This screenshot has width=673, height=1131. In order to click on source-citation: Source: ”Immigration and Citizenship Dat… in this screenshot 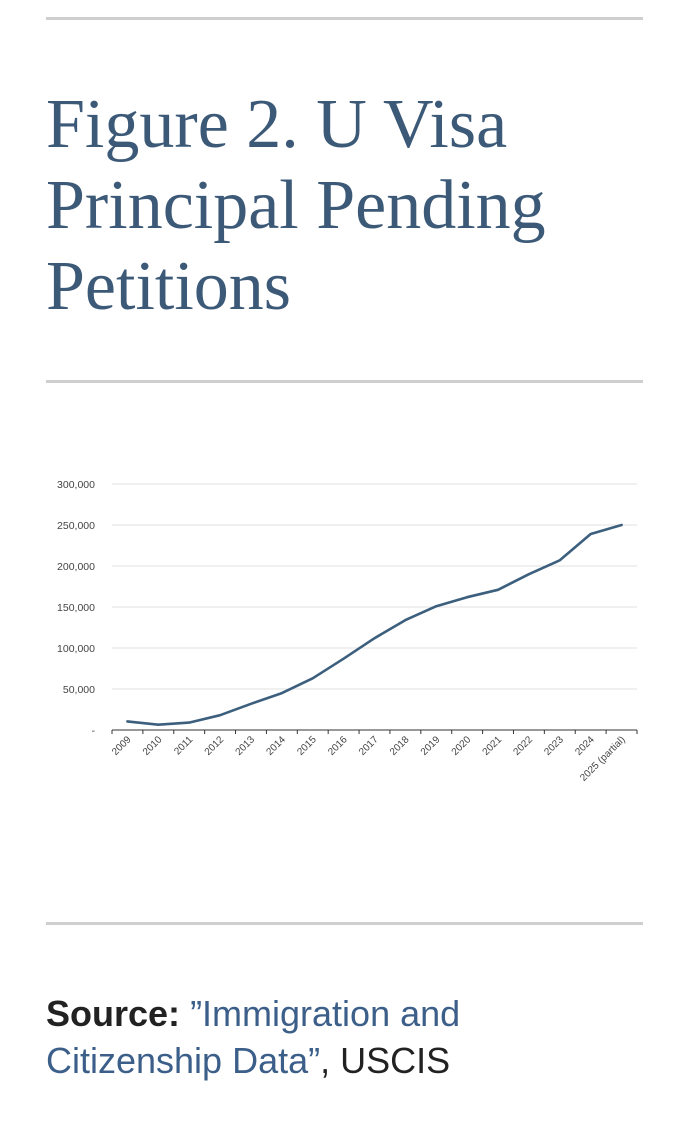, I will do `click(346, 1037)`.